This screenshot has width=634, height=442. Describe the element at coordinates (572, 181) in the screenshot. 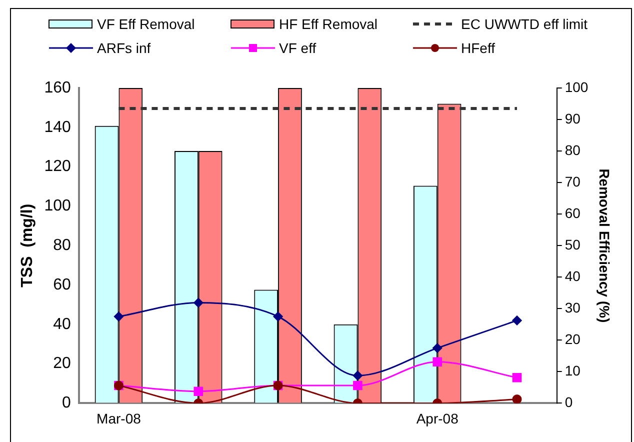

I see `y2-tick-label: 70` at that location.